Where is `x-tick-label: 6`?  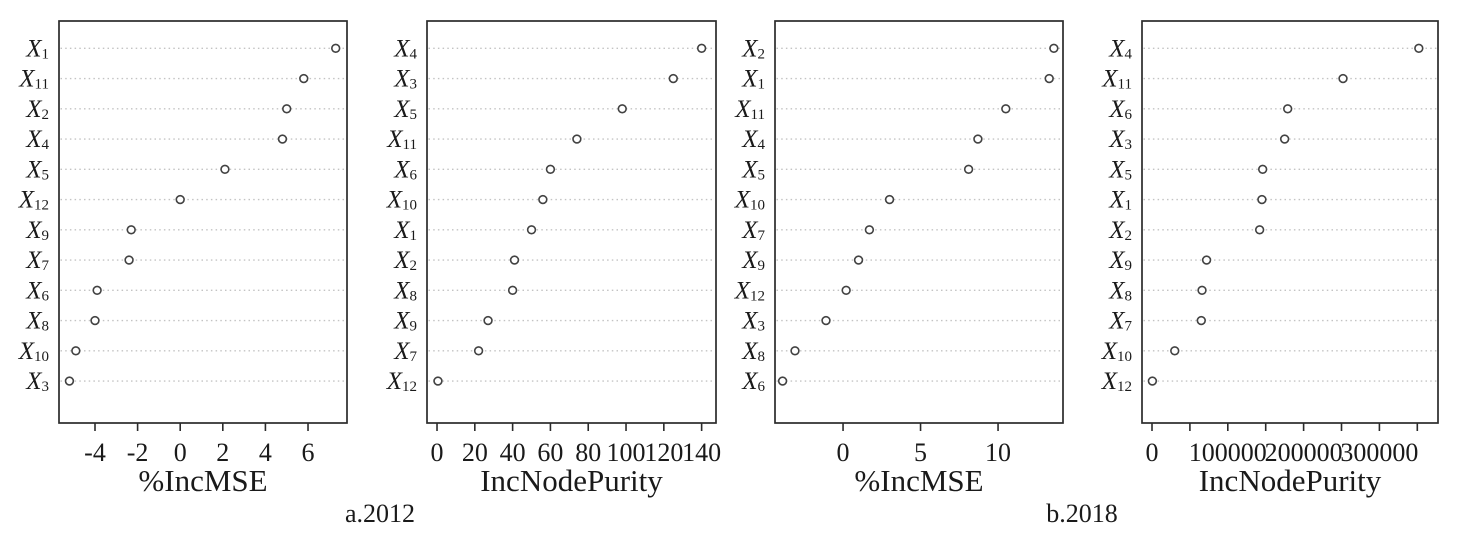
x-tick-label: 6 is located at coordinates (308, 452).